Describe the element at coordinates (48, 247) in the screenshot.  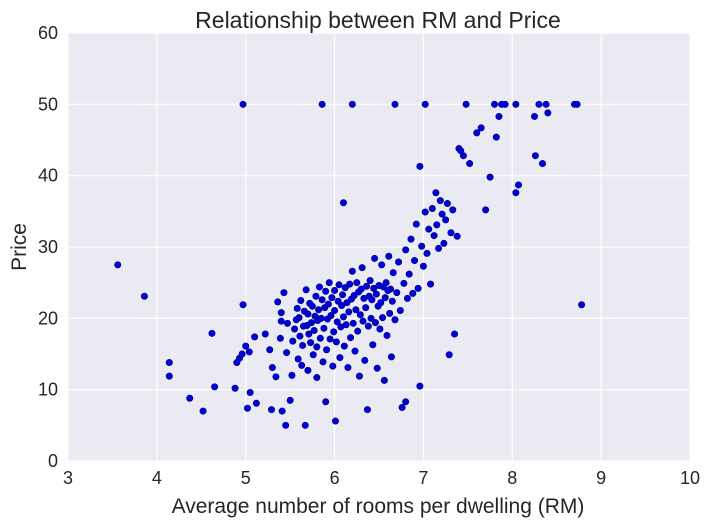
I see `y-tick-label: 30` at that location.